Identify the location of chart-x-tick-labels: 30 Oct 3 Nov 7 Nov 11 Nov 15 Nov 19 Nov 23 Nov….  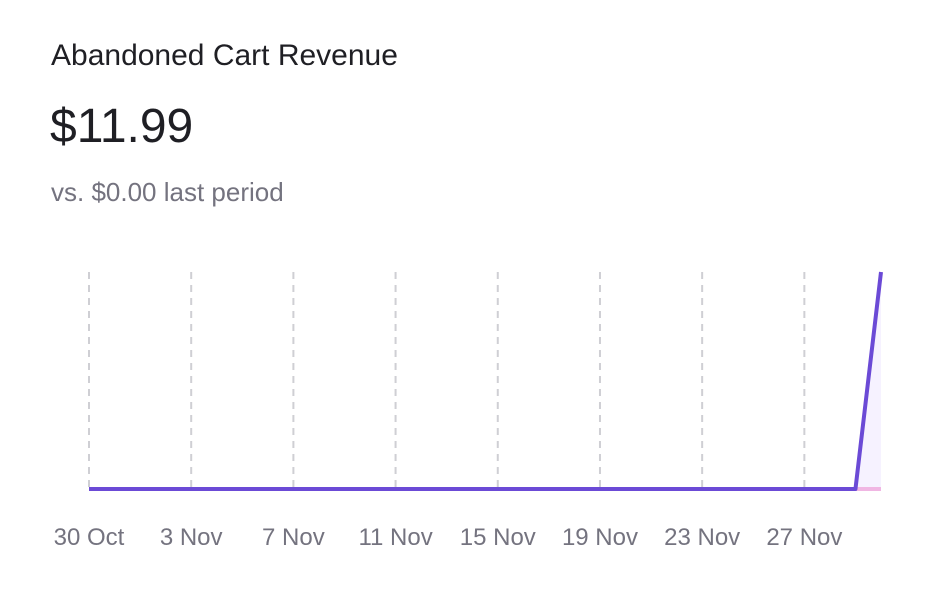
(448, 537).